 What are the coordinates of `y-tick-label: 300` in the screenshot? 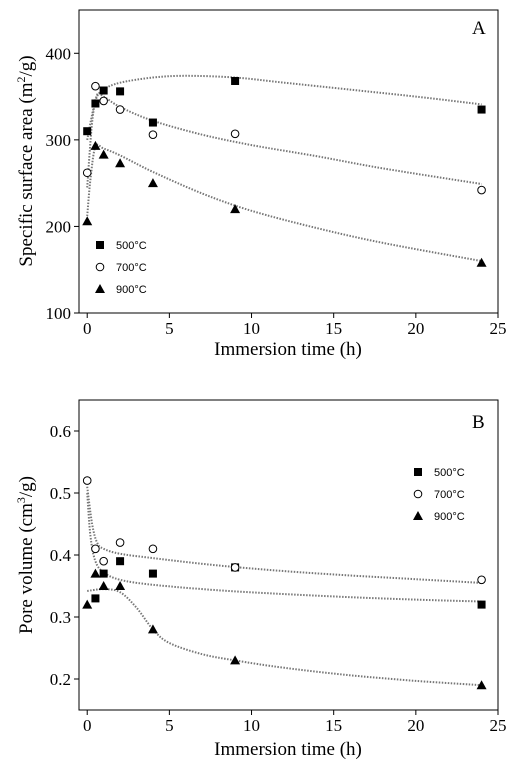 It's located at (59, 140).